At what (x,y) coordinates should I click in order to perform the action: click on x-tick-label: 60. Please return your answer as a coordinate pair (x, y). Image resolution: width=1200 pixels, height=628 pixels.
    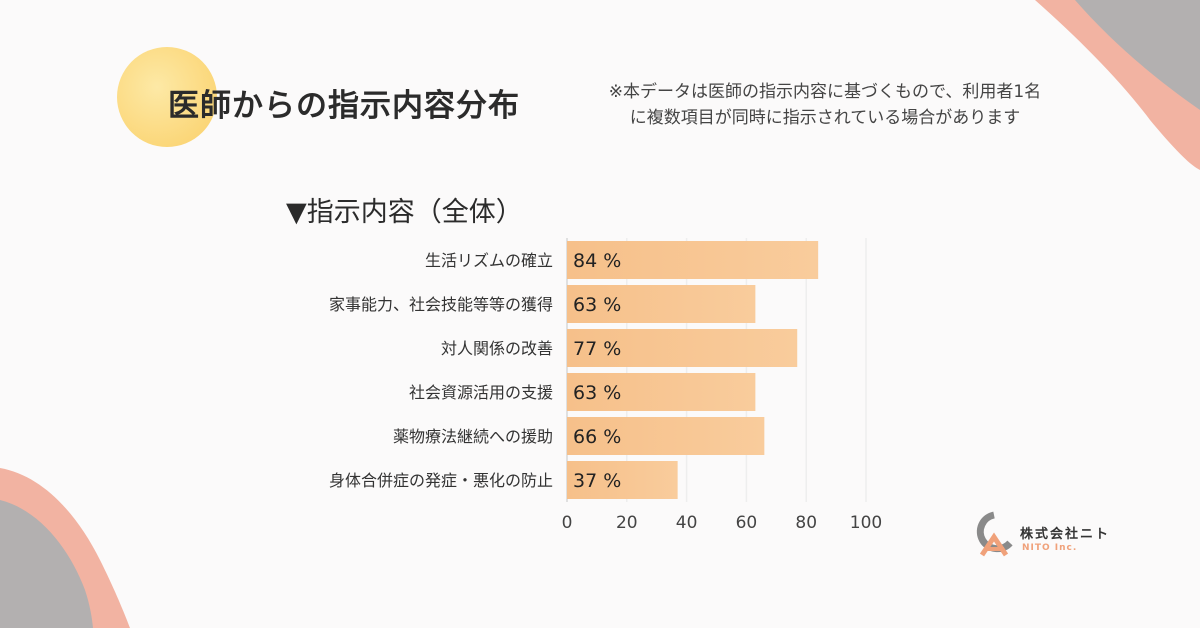
    Looking at the image, I should click on (747, 523).